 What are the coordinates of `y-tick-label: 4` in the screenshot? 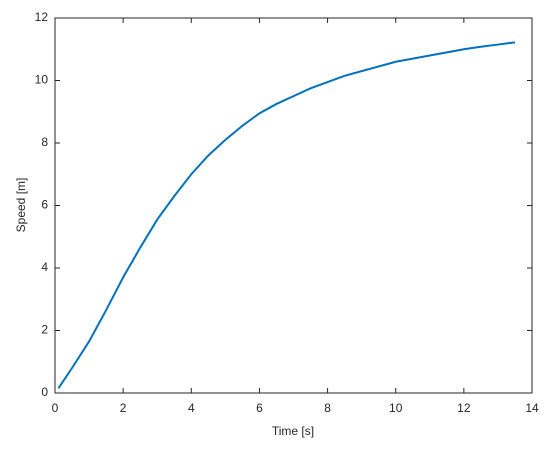 It's located at (44, 267).